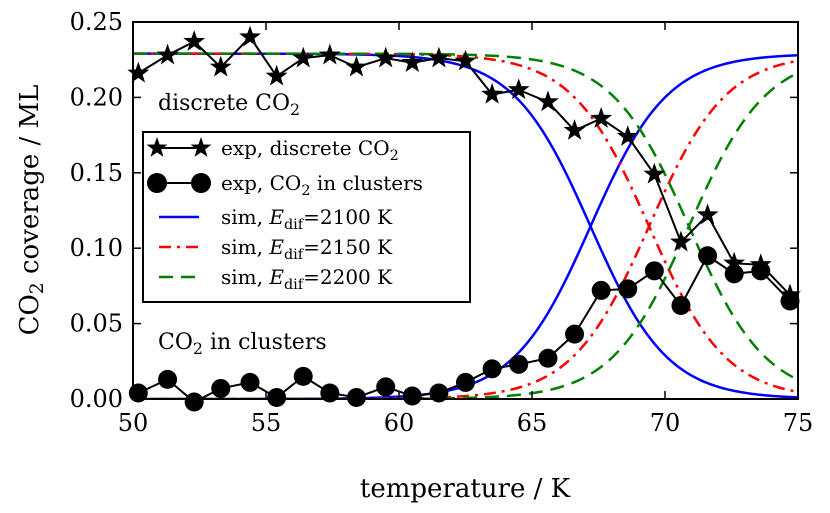  Describe the element at coordinates (310, 150) in the screenshot. I see `legend-label: exp, discrete CO2` at that location.